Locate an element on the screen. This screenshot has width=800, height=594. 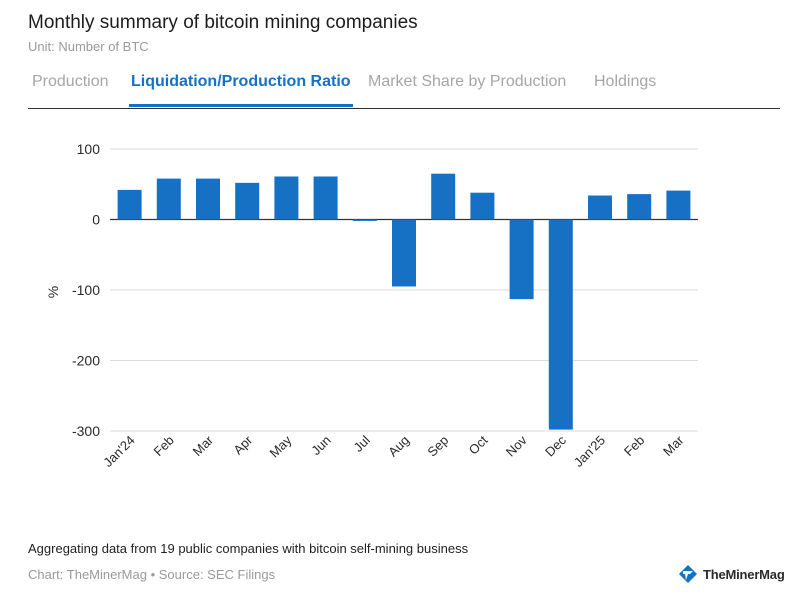
x-tick-label: Jul is located at coordinates (362, 443).